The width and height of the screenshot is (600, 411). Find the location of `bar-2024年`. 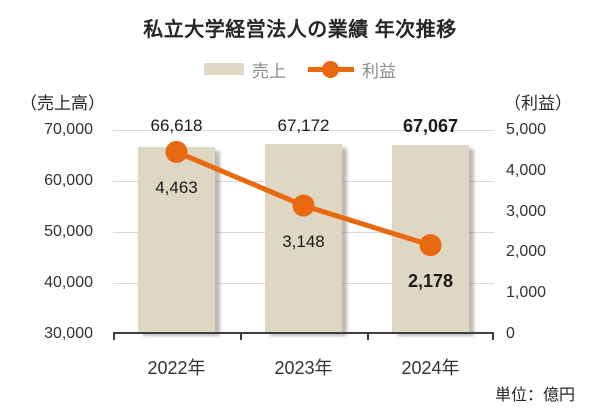

bar-2024年 is located at coordinates (430, 238).